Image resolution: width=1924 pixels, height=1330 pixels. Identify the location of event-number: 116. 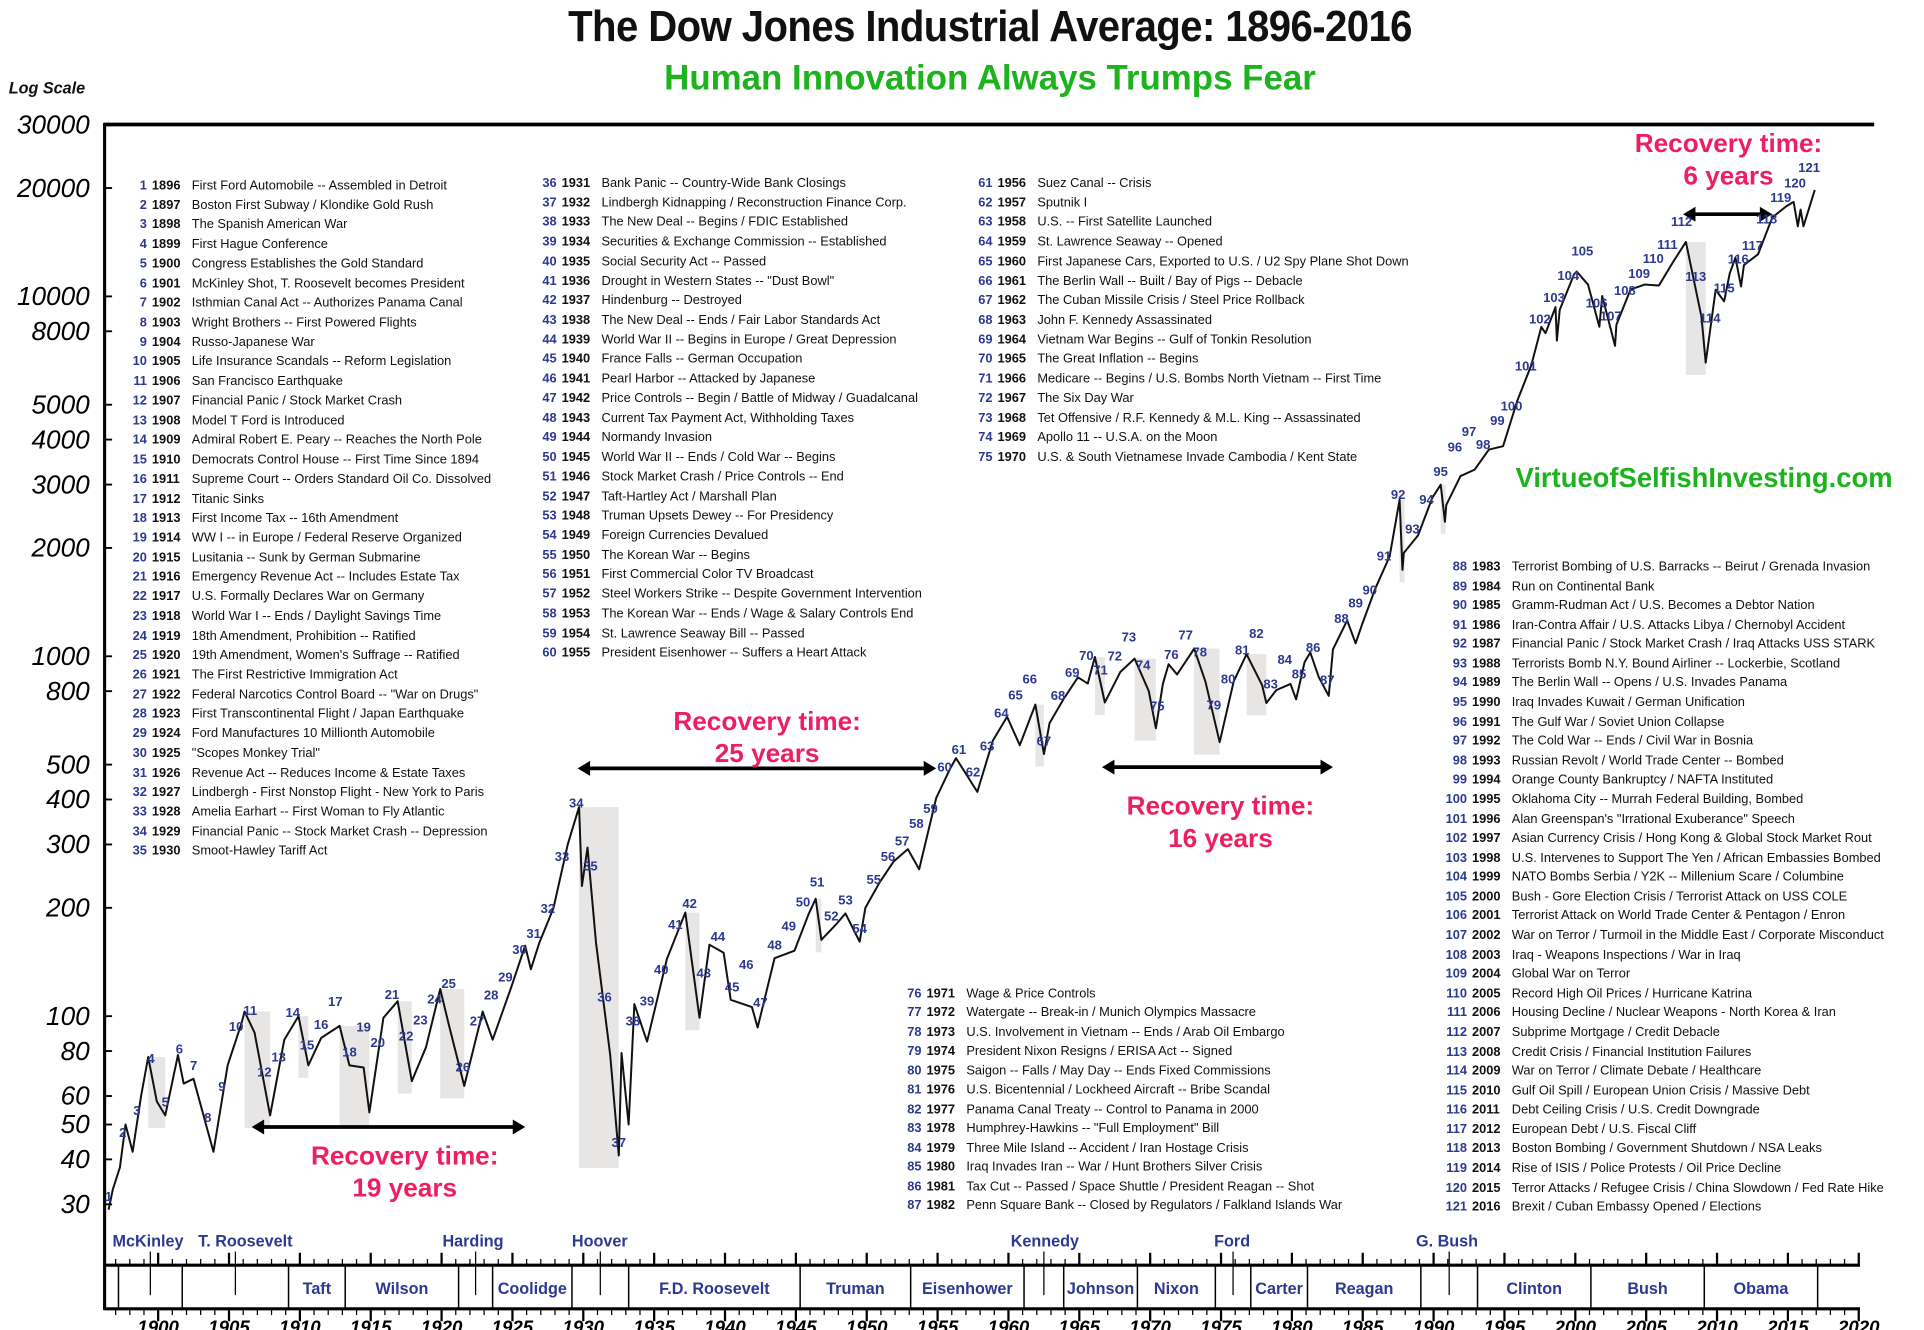
(1456, 1110).